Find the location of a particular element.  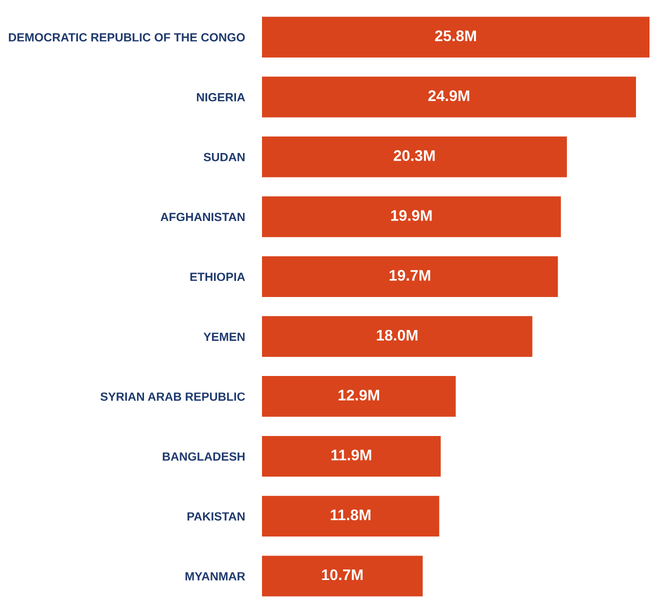

data-label: 20.3M is located at coordinates (414, 156).